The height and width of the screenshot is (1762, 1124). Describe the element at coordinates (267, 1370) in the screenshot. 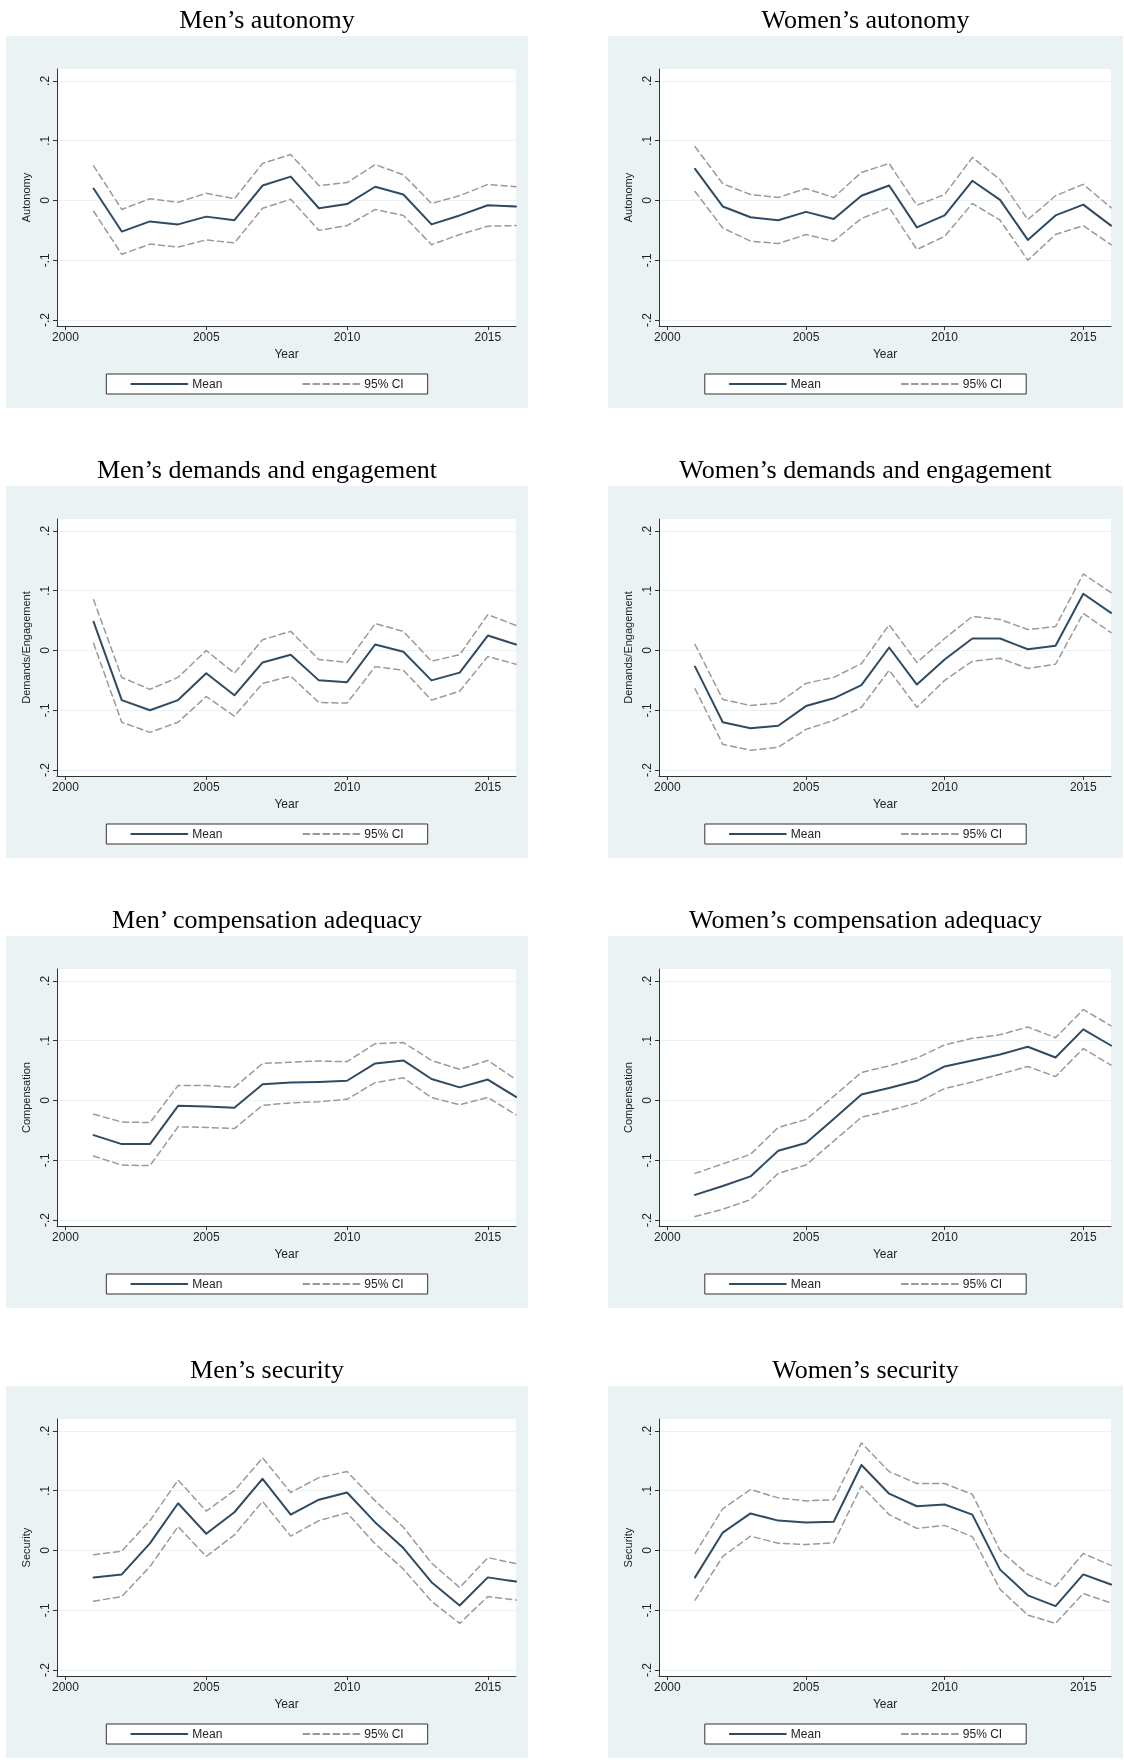

I see `chart-title: Men’s security` at that location.